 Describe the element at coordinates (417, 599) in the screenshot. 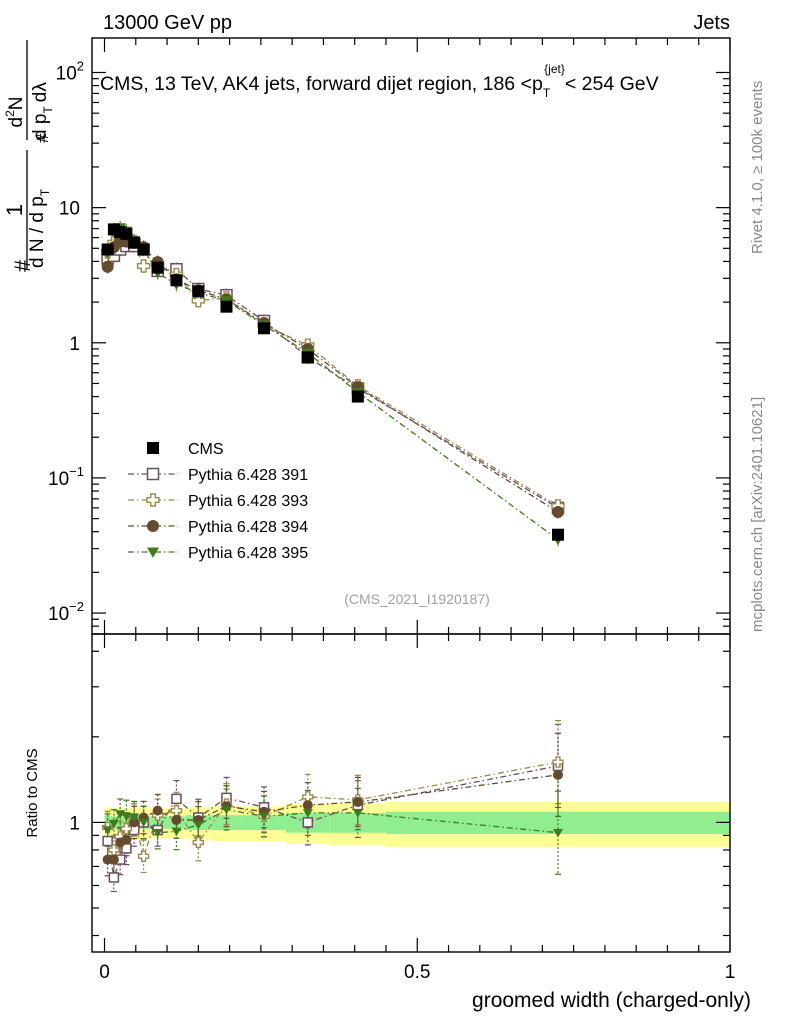

I see `analysis-watermark: (CMS_2021_I1920187)` at that location.